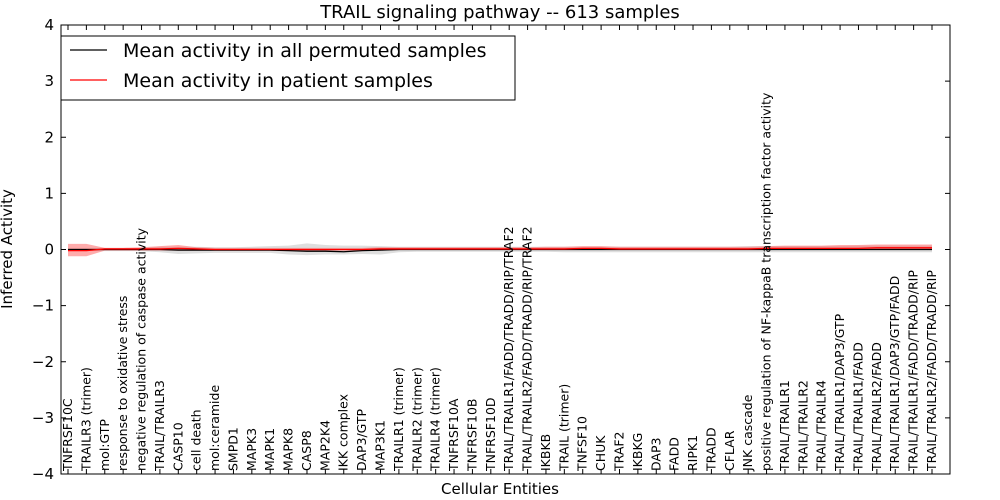 The height and width of the screenshot is (500, 1000). What do you see at coordinates (43, 362) in the screenshot?
I see `y-tick-label: −2` at bounding box center [43, 362].